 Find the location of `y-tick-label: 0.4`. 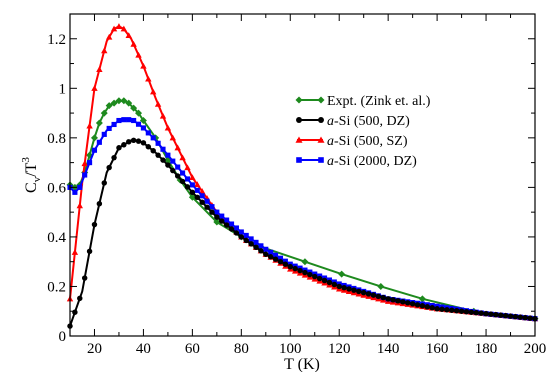

y-tick-label: 0.4 is located at coordinates (56, 238).